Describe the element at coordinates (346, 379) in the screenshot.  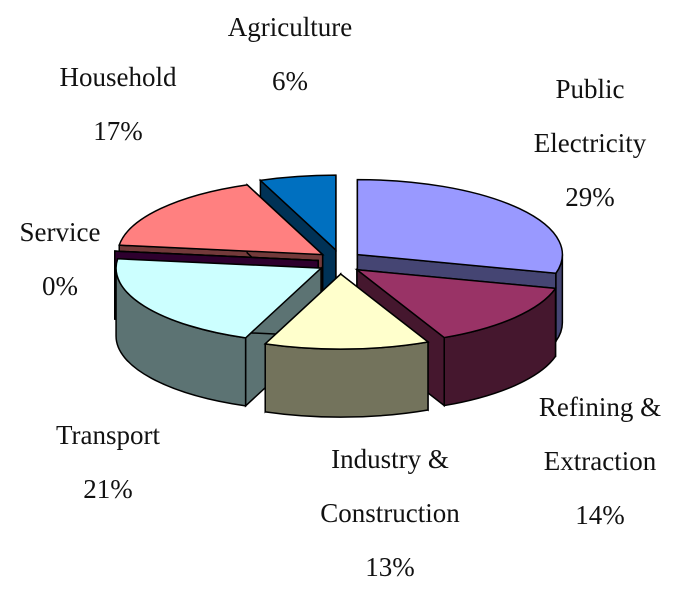
I see `slice-side` at that location.